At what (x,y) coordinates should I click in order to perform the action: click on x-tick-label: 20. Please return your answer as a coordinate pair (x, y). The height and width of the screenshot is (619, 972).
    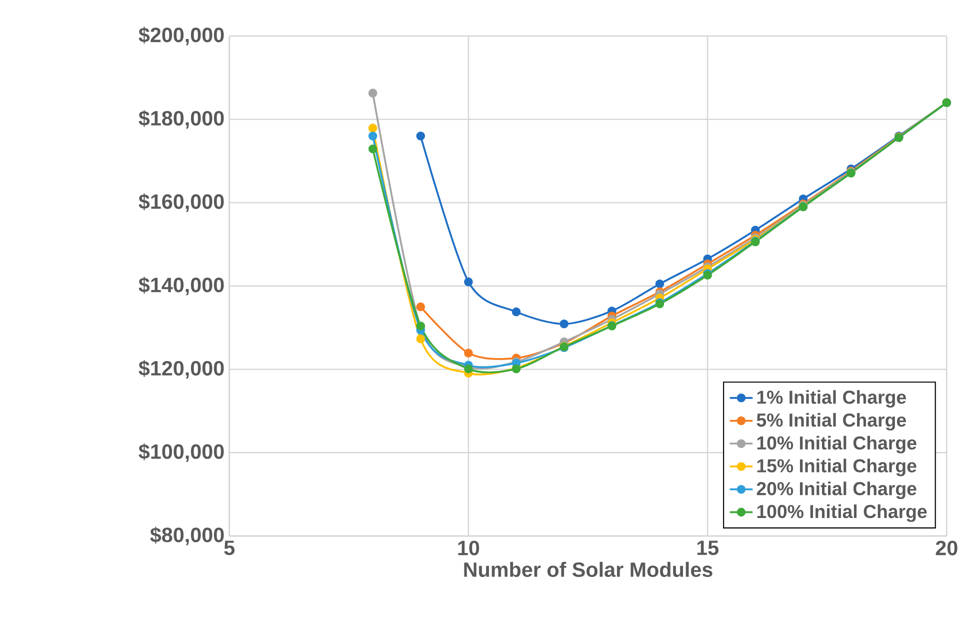
    Looking at the image, I should click on (947, 548).